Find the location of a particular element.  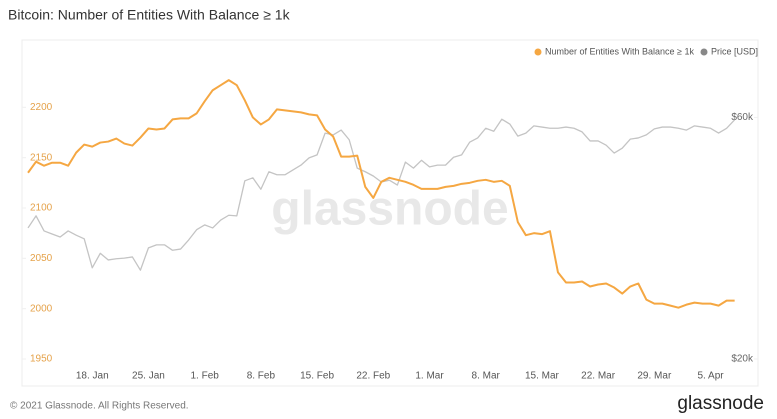

y-tick-label: 1950 is located at coordinates (41, 359).